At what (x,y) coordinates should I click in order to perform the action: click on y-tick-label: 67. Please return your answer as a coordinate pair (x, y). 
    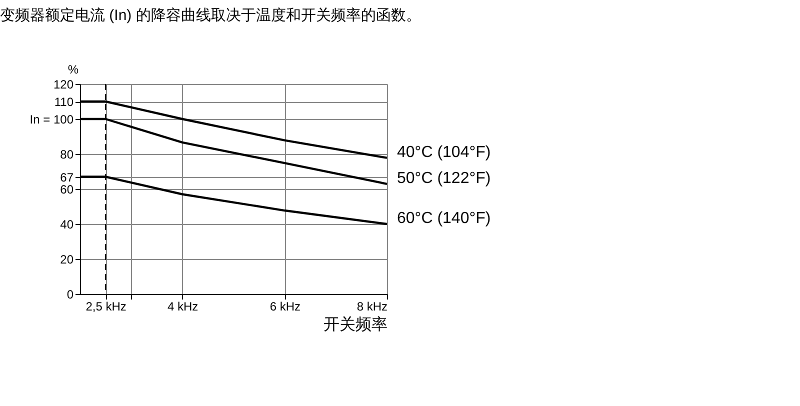
    Looking at the image, I should click on (67, 177).